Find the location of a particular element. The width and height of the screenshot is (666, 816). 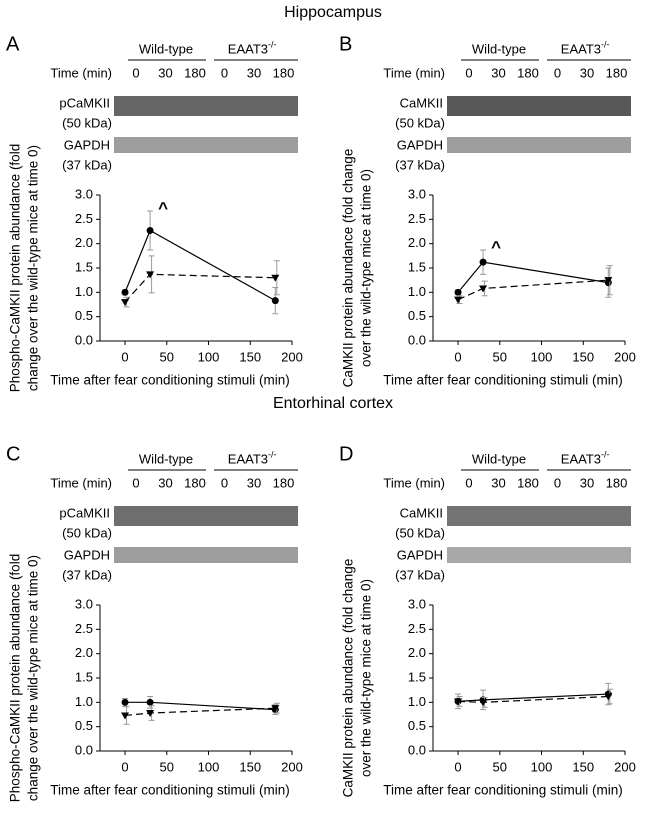

panel-label: B is located at coordinates (345, 44).